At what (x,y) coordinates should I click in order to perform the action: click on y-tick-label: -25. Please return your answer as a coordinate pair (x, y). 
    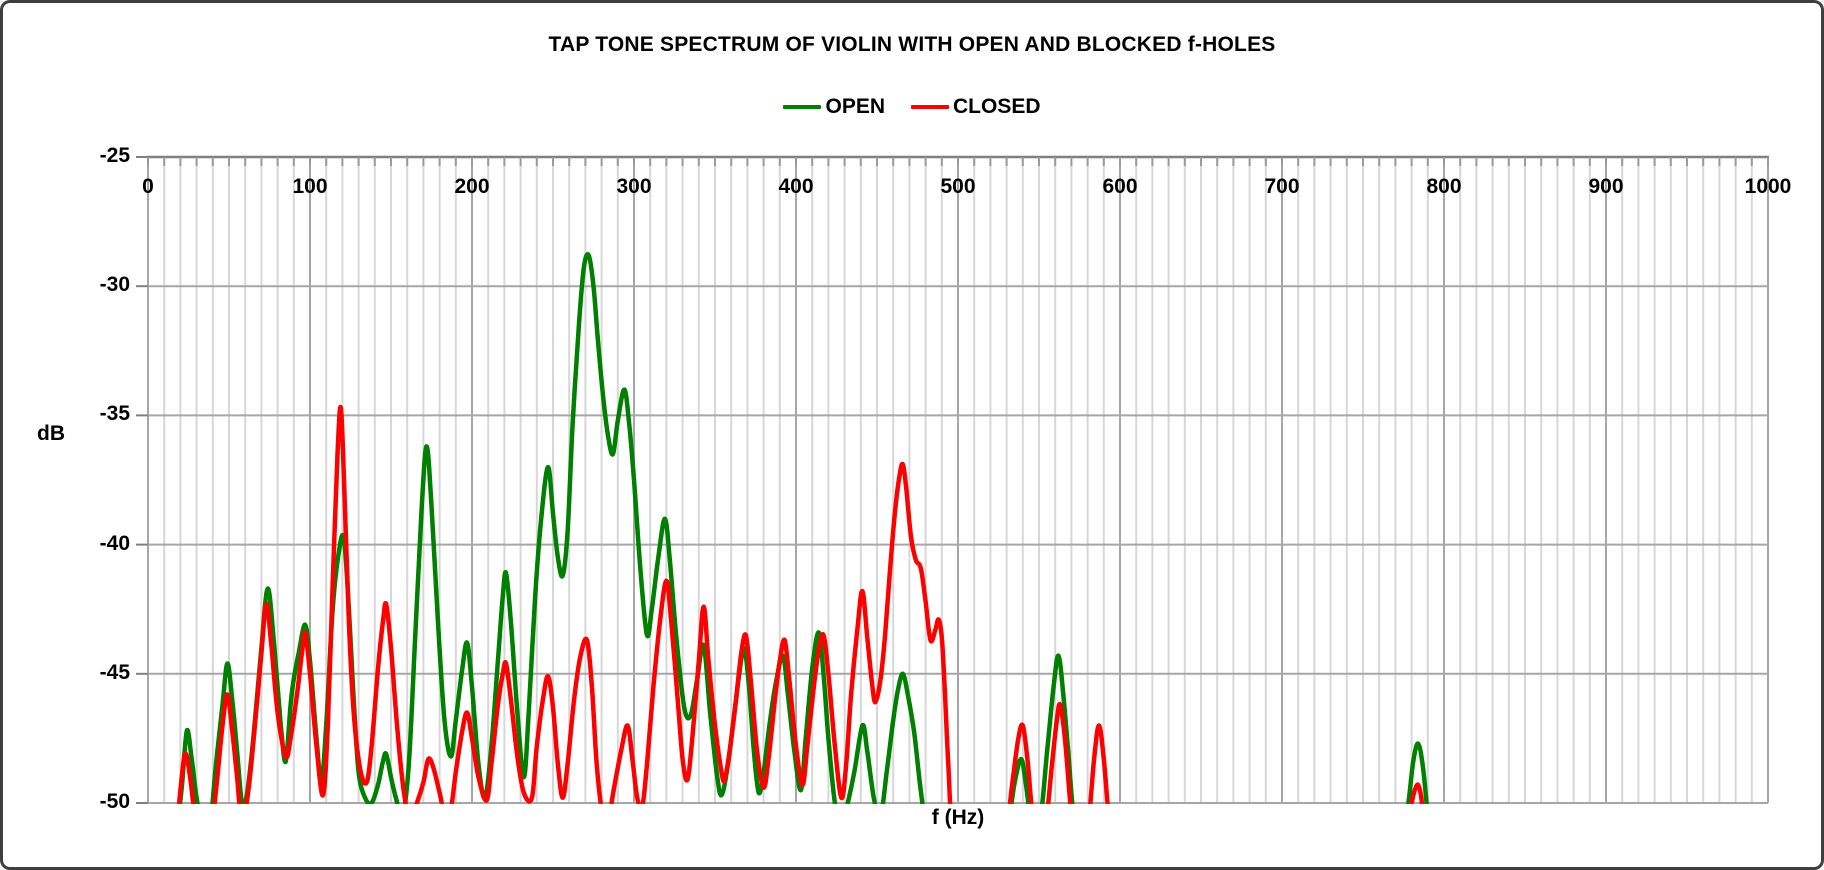
    Looking at the image, I should click on (114, 155).